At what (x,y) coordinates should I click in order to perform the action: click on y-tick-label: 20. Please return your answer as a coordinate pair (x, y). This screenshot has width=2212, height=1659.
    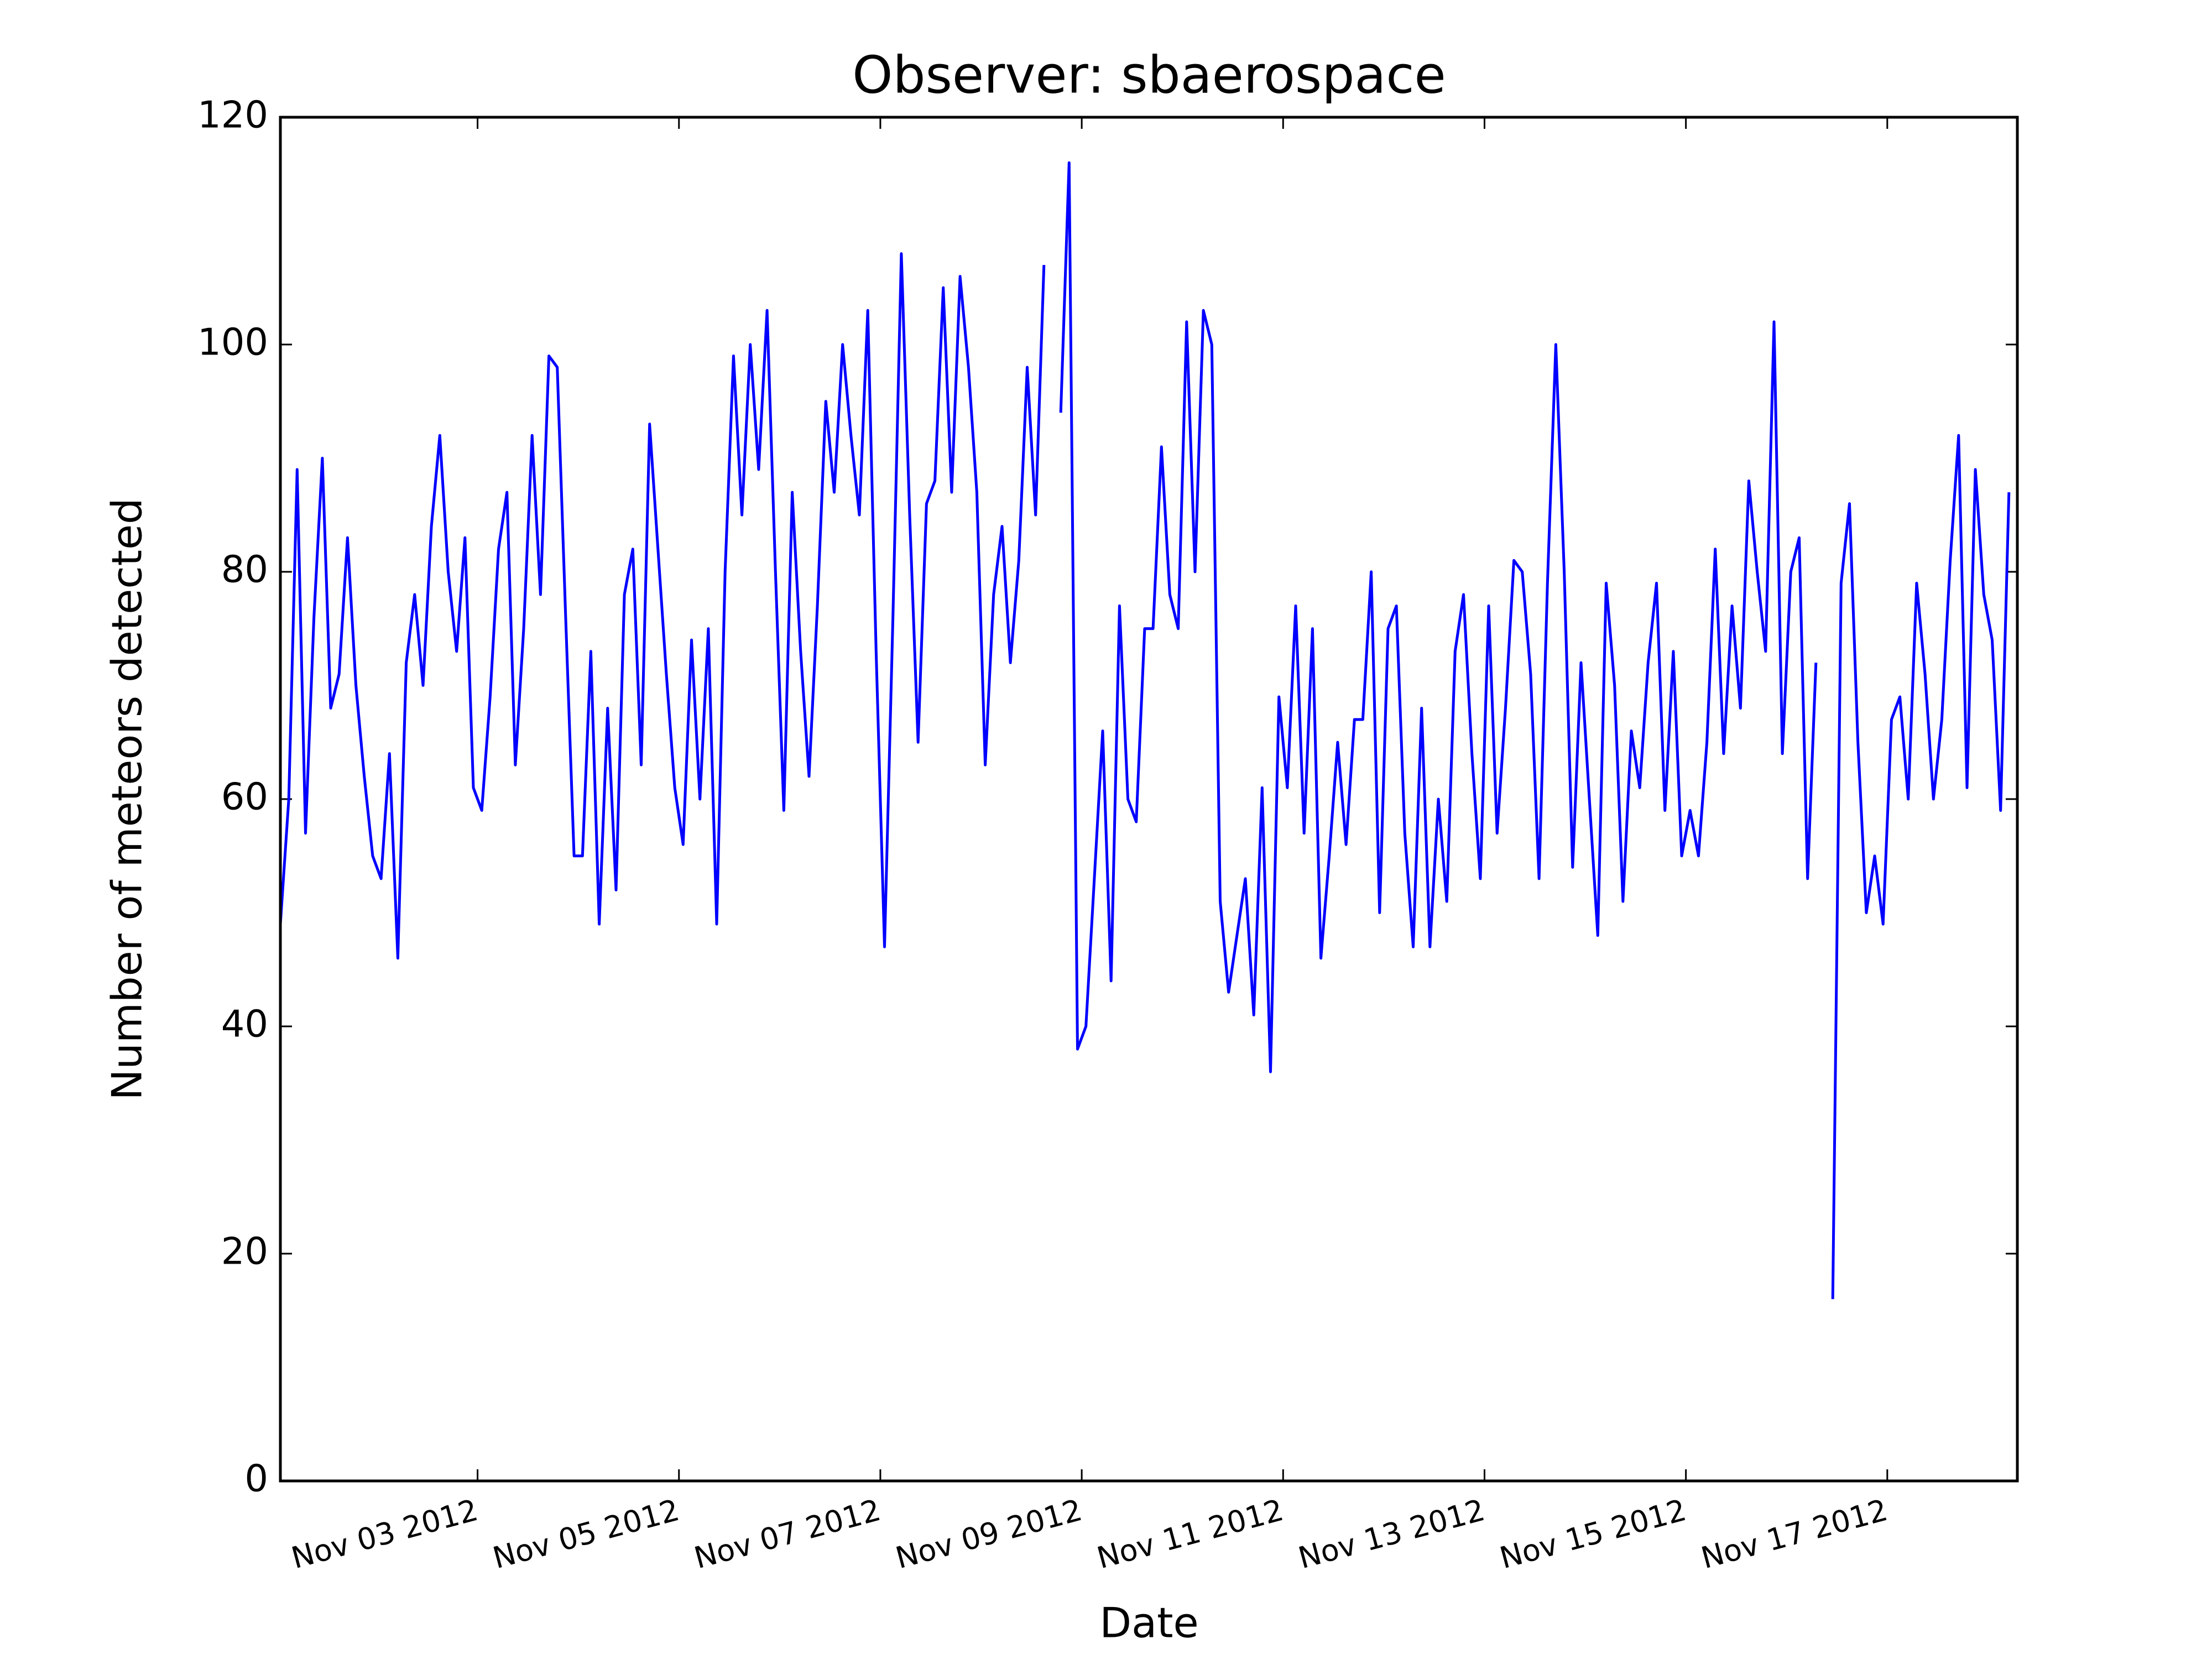
    Looking at the image, I should click on (245, 1252).